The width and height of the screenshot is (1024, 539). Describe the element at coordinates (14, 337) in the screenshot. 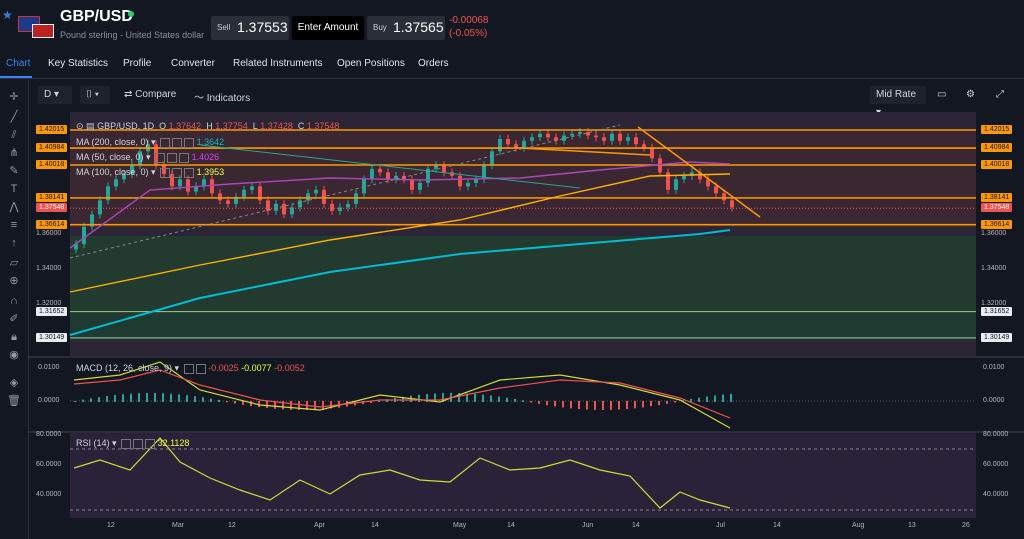

I see `lock-icon: 🔒︎` at that location.